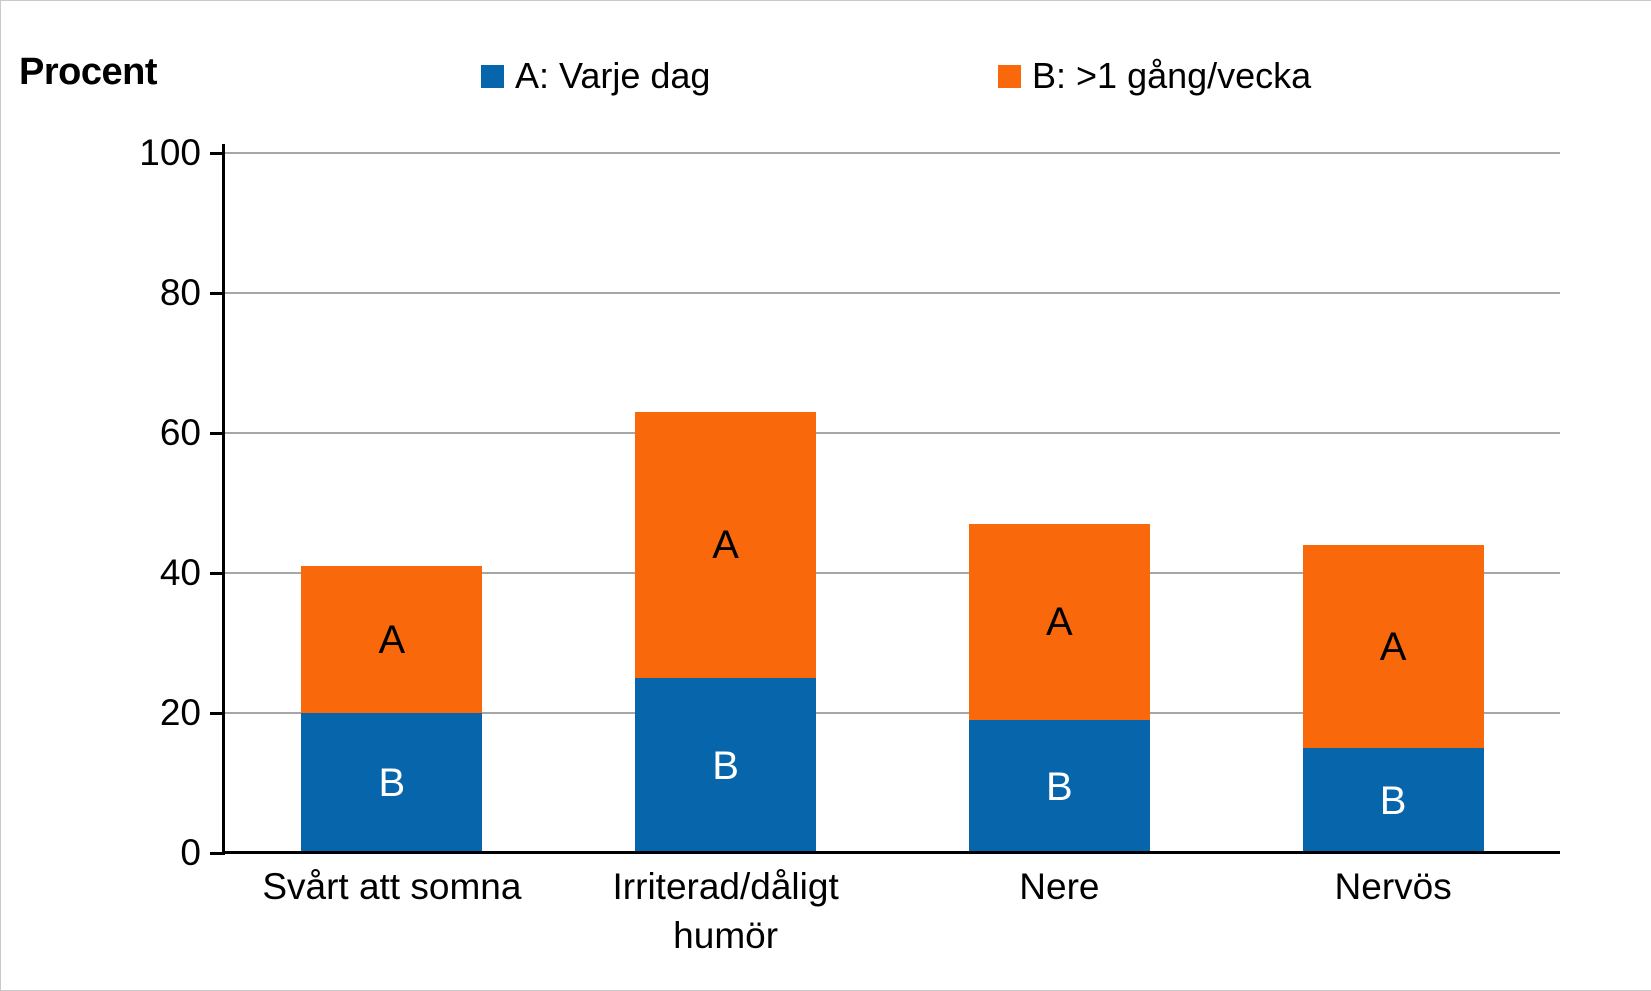  What do you see at coordinates (1172, 75) in the screenshot?
I see `legend-label-b: B: >1 gång/vecka` at bounding box center [1172, 75].